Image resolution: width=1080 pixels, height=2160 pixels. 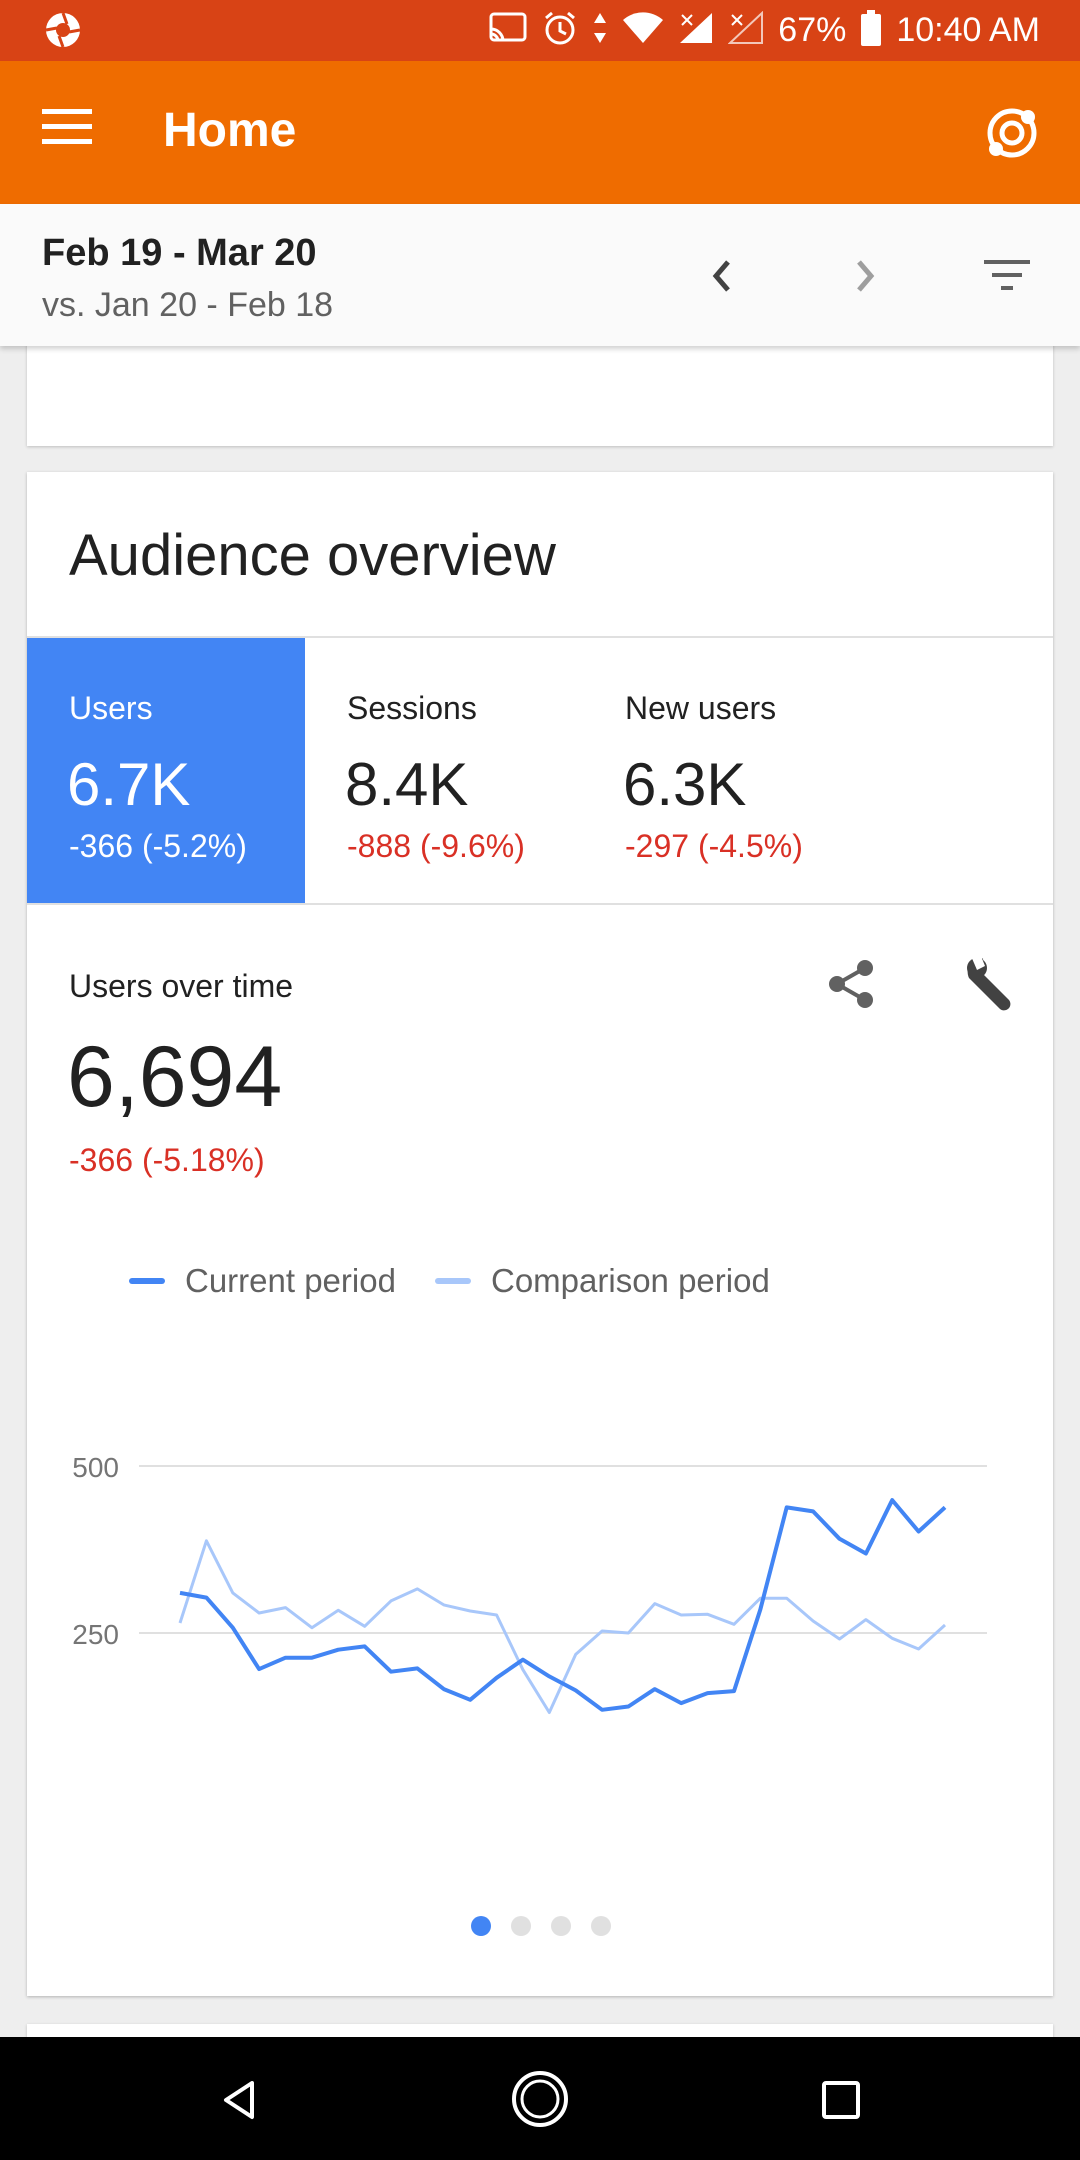 I want to click on tab-users: Users 6.7K -366 (-5.2%), so click(x=166, y=770).